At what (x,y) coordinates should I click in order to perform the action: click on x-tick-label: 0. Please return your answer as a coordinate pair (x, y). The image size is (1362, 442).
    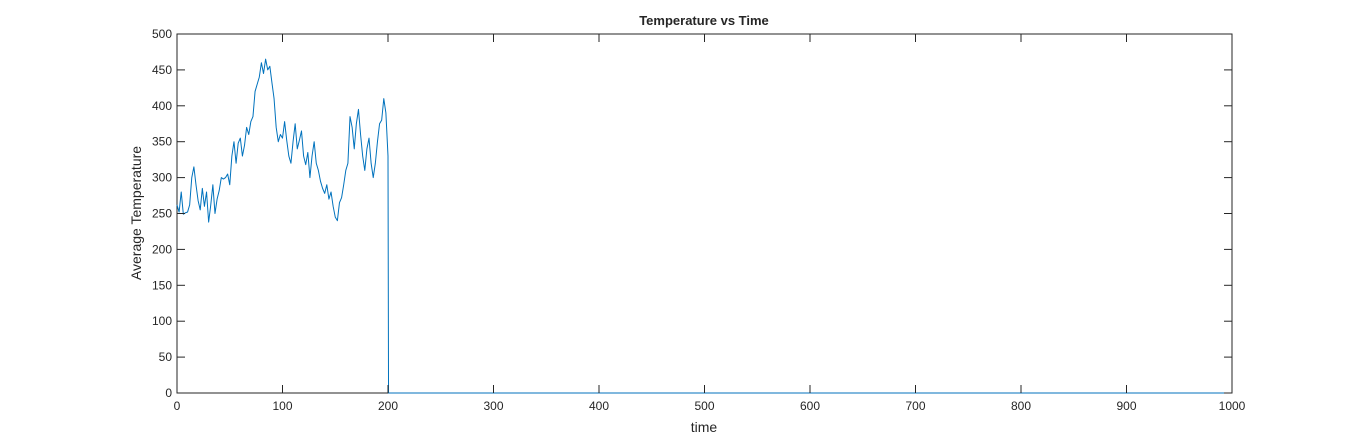
    Looking at the image, I should click on (177, 406).